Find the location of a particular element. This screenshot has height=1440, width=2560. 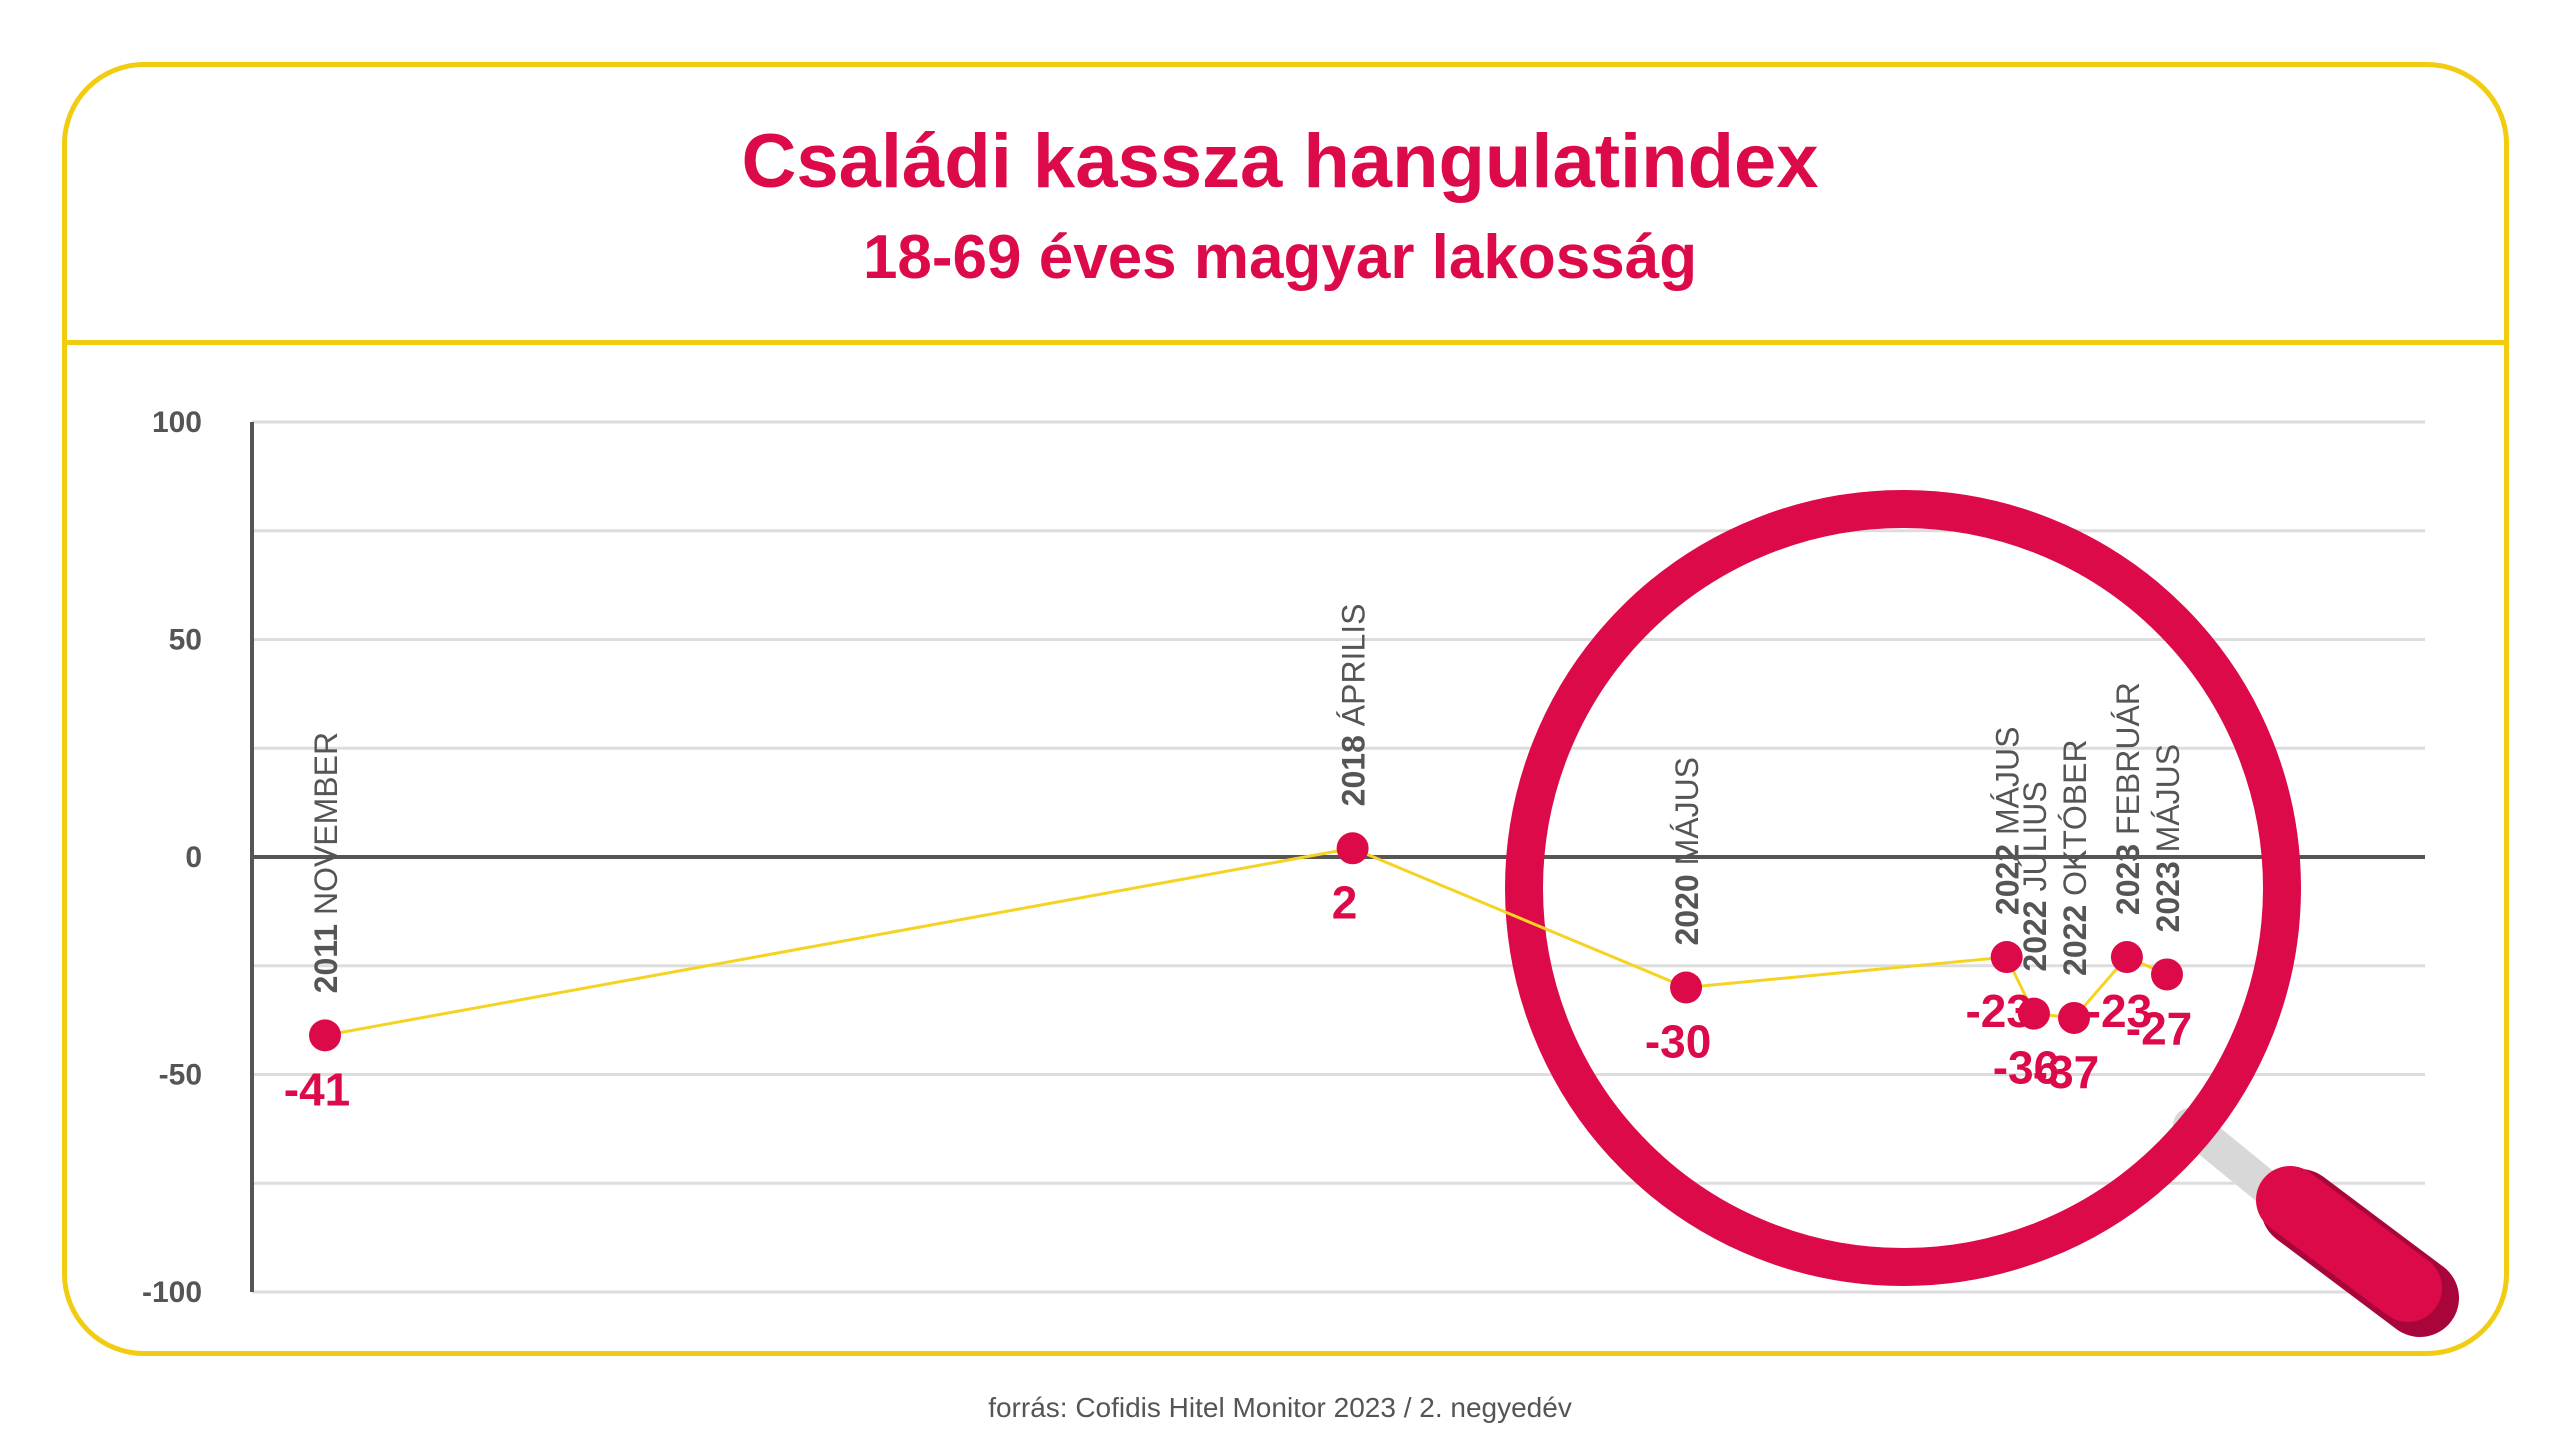

date-label-year: 2020 is located at coordinates (1687, 909).